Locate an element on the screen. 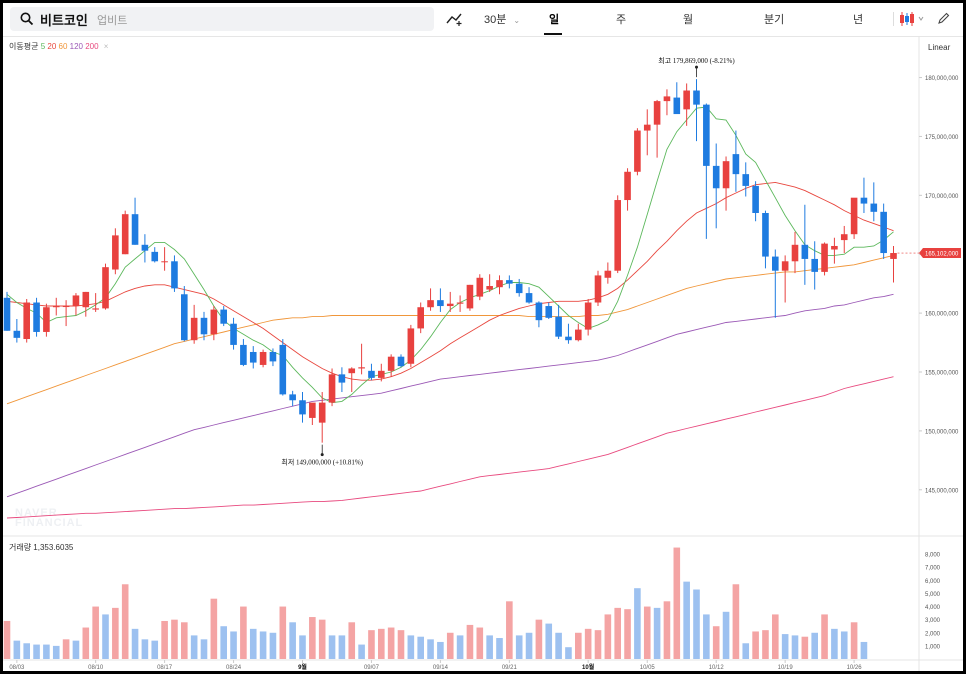  price-tick-label: 145,000,000 is located at coordinates (942, 491).